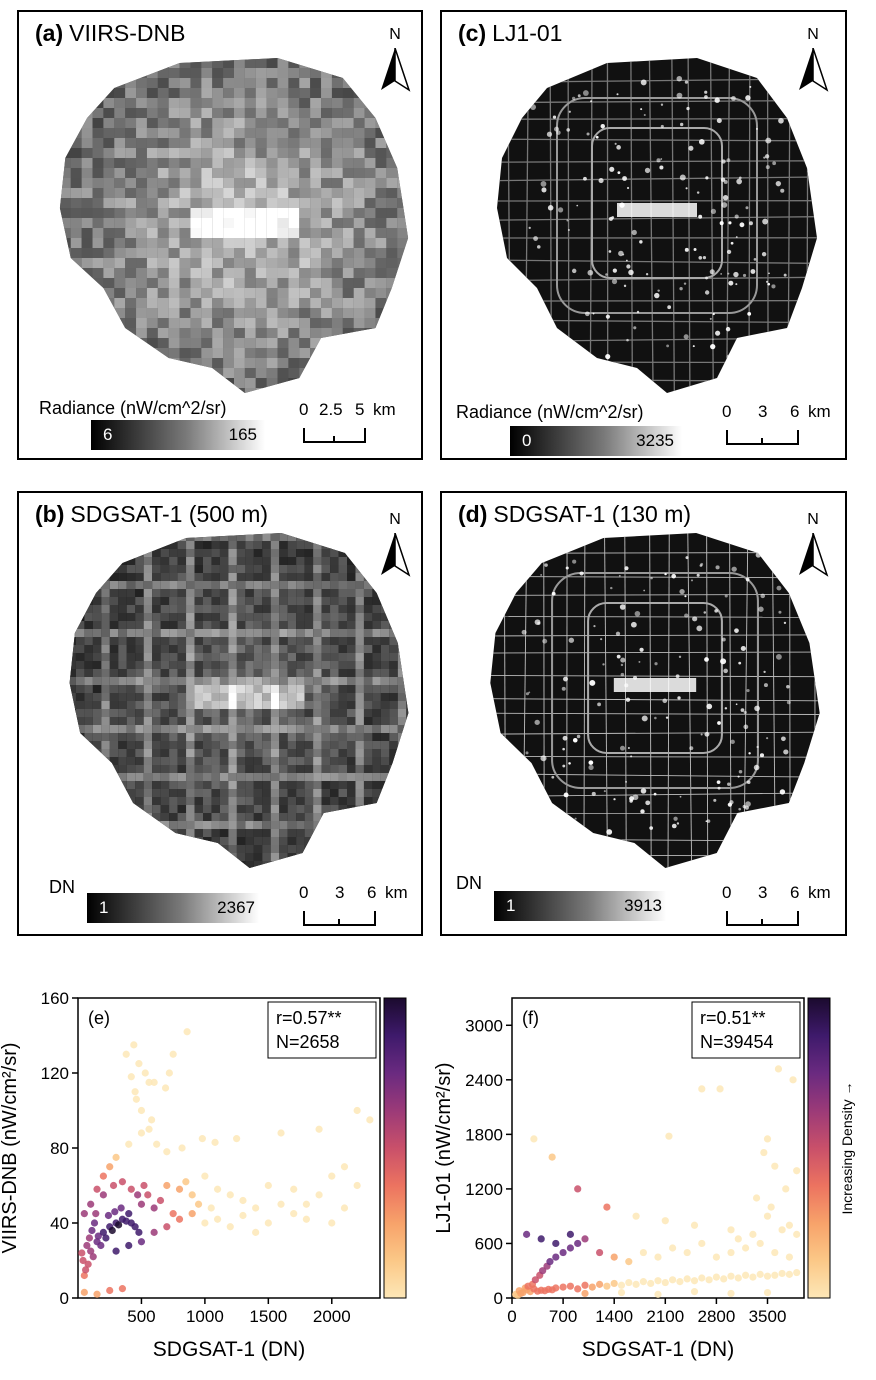 This screenshot has width=876, height=1380. What do you see at coordinates (782, 427) in the screenshot?
I see `scale-bar: 0 3 6 km` at bounding box center [782, 427].